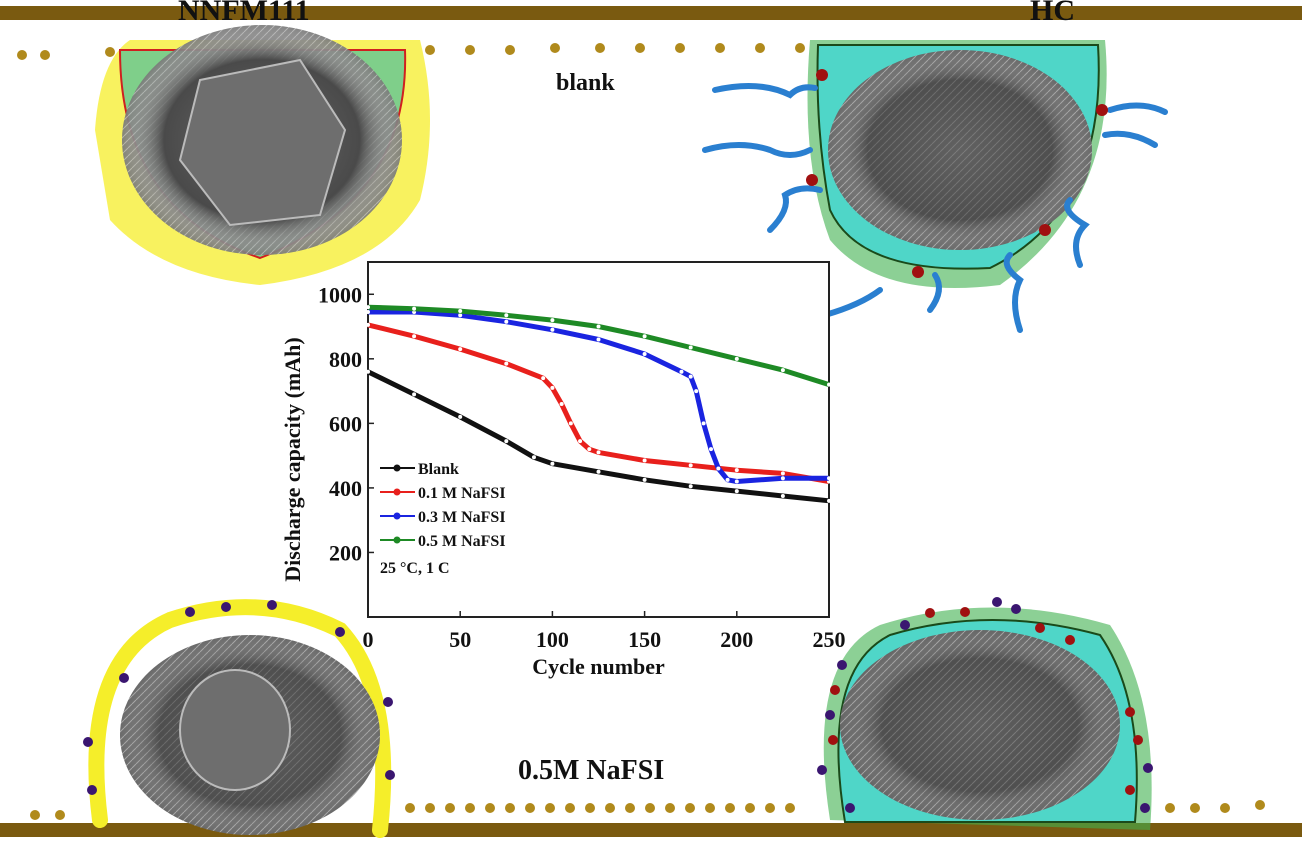 The image size is (1302, 846). Describe the element at coordinates (985, 713) in the screenshot. I see `anode-particle-nafsi` at that location.